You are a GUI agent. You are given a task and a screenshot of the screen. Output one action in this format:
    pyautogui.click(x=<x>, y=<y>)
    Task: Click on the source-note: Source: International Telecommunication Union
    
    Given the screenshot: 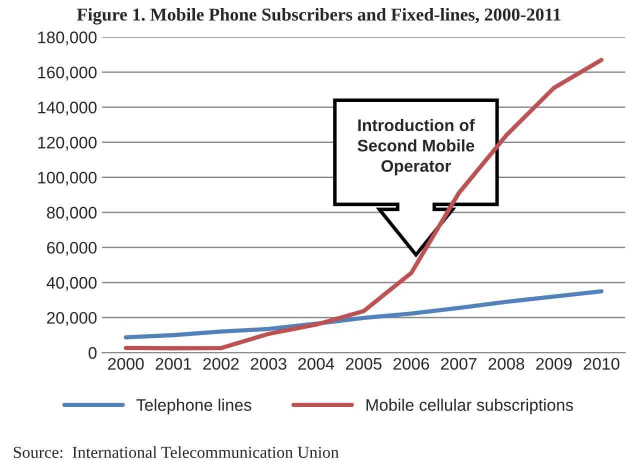 What is the action you would take?
    pyautogui.click(x=176, y=452)
    